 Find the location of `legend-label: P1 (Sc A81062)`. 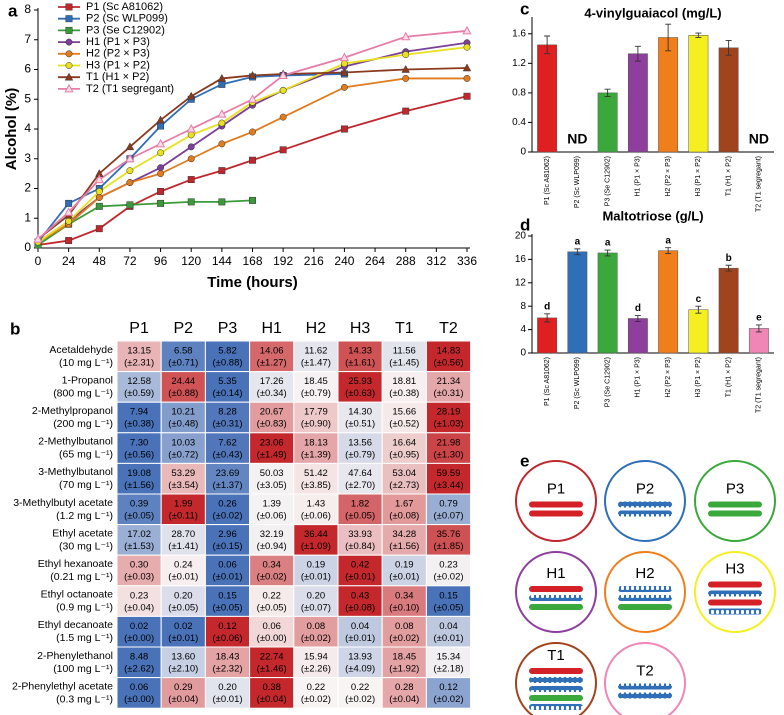

legend-label: P1 (Sc A81062) is located at coordinates (124, 7).